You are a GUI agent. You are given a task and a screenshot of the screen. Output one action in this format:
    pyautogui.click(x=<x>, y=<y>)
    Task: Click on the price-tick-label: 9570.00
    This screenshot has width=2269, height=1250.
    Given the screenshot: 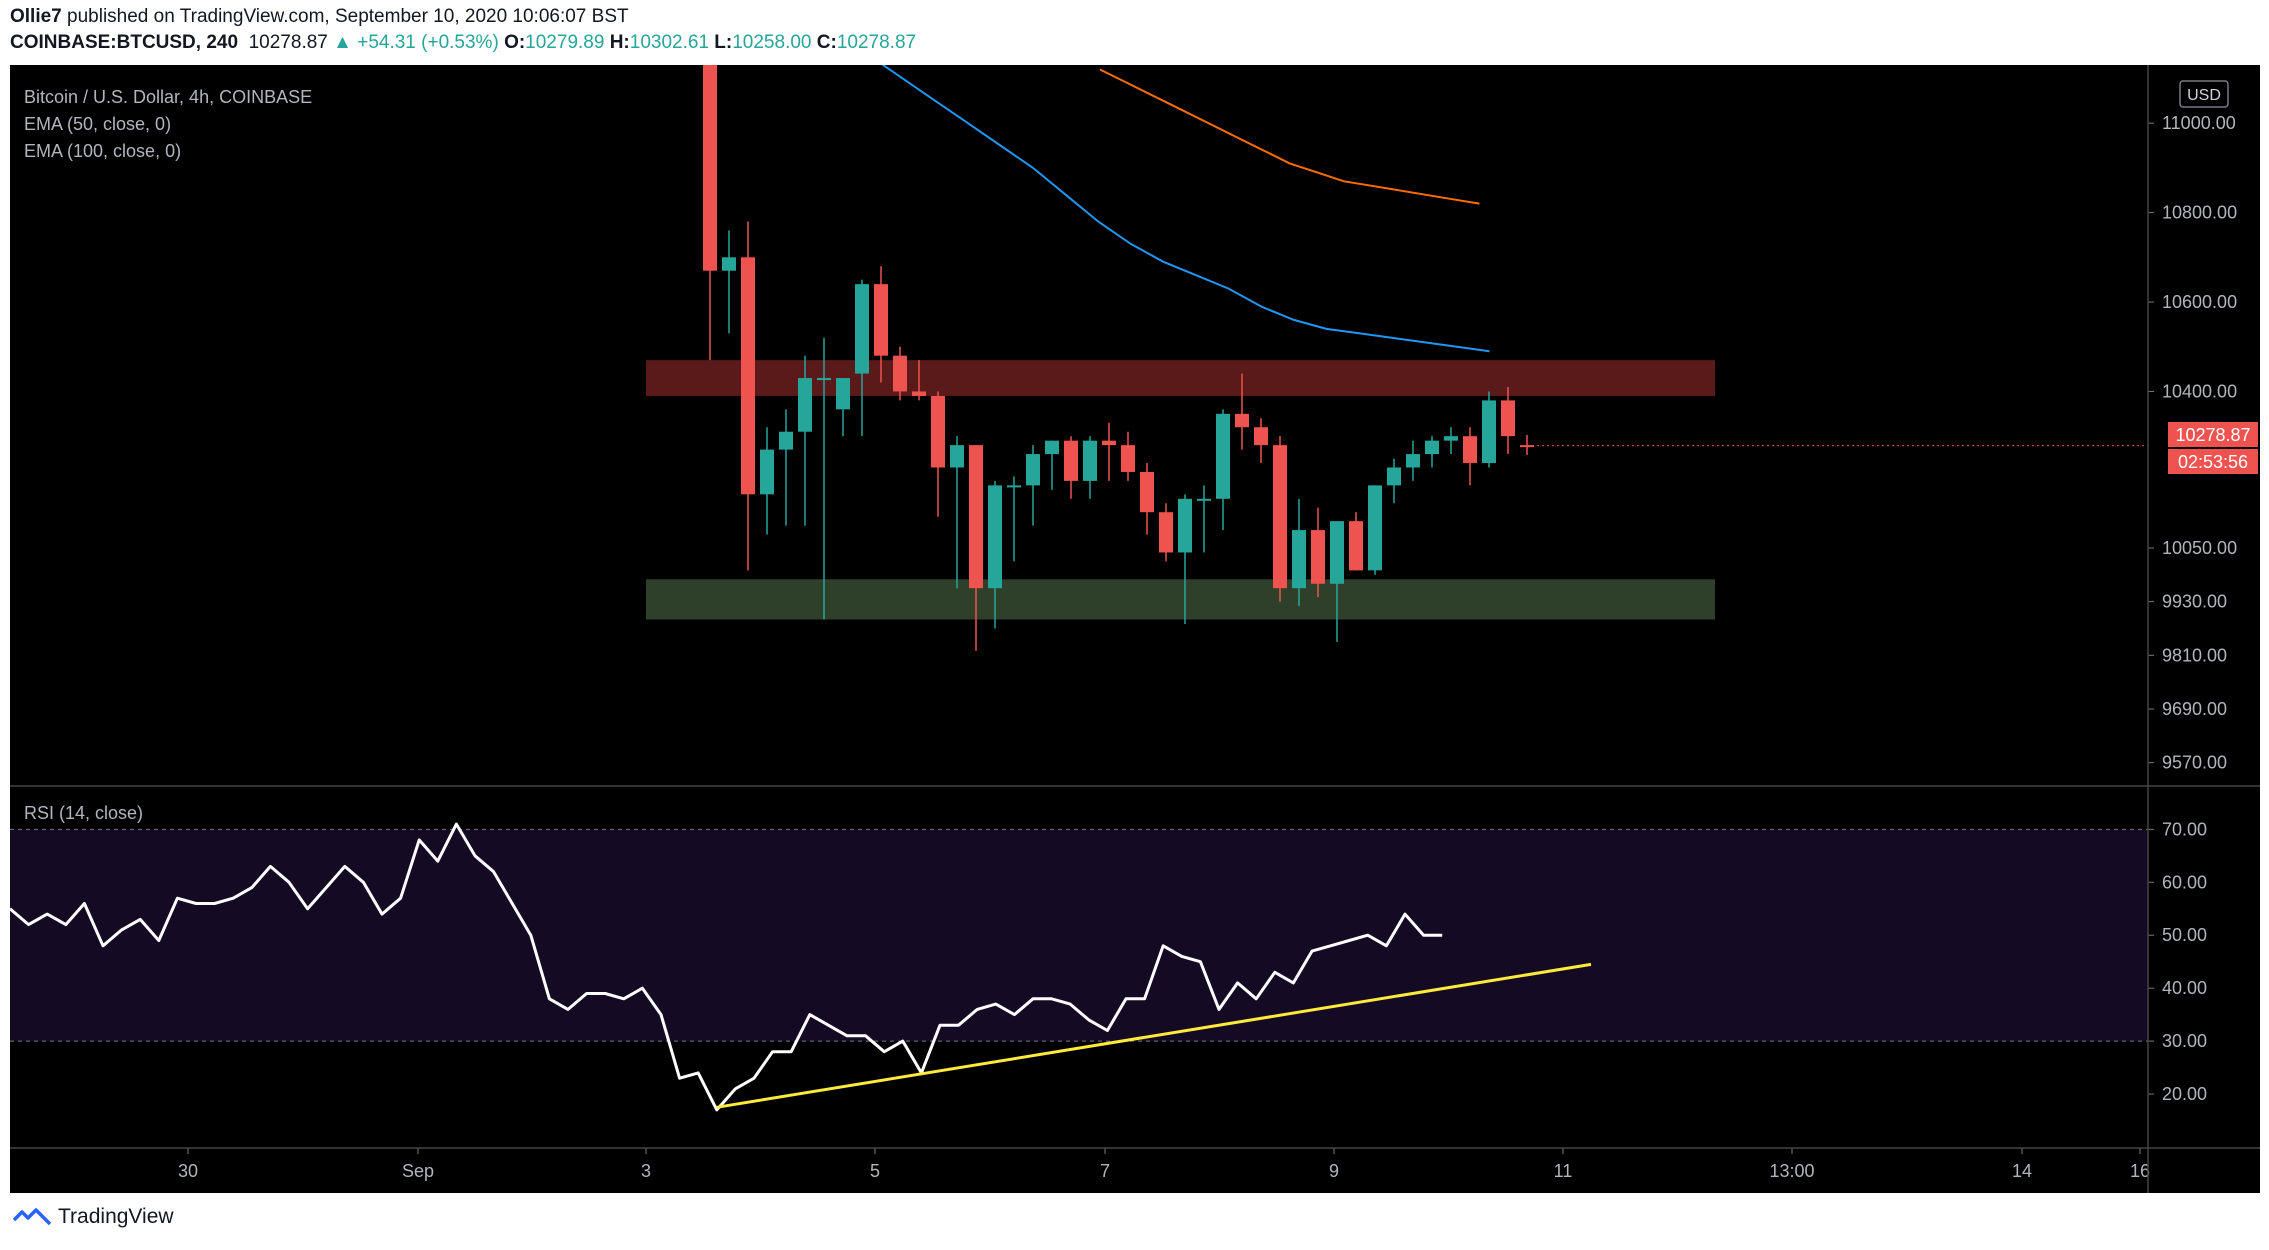 What is the action you would take?
    pyautogui.click(x=2194, y=763)
    